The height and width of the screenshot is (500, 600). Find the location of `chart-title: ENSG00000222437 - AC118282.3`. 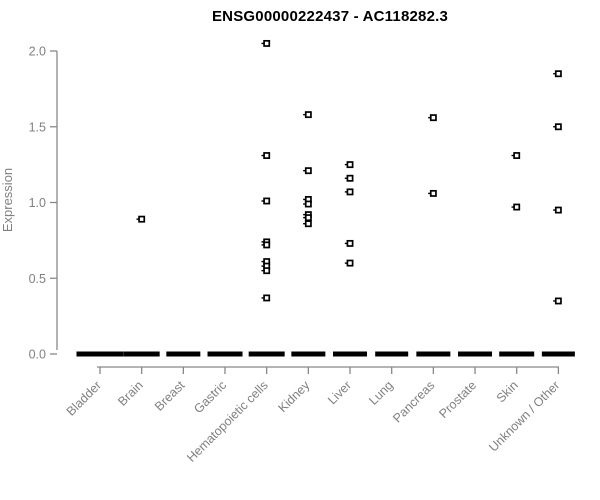

chart-title: ENSG00000222437 - AC118282.3 is located at coordinates (330, 16).